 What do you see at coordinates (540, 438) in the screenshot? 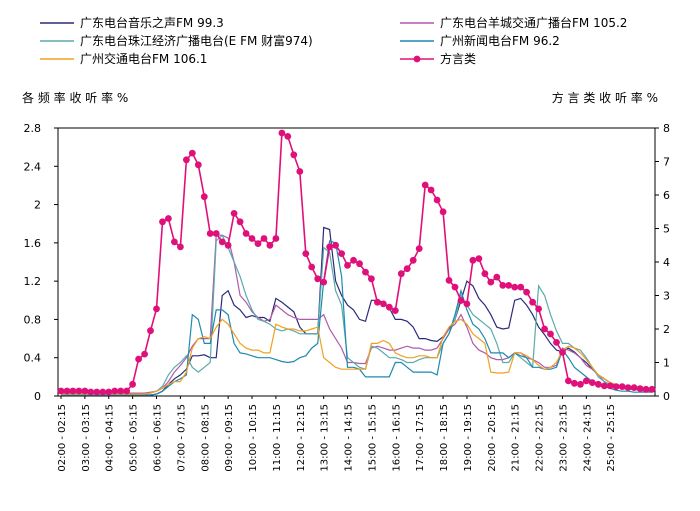
I see `x-tick-label: 22:00 - 22:15` at bounding box center [540, 438].